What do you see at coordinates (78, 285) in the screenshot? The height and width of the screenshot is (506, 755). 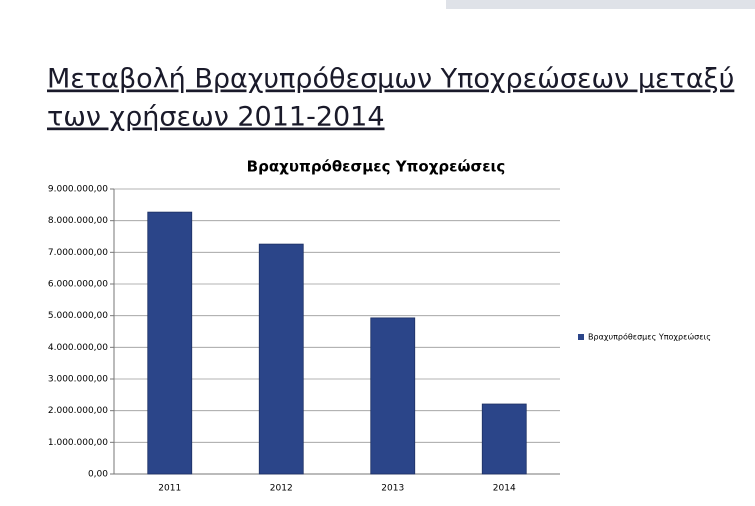 I see `y-tick-label: 6.000.000,00` at bounding box center [78, 285].